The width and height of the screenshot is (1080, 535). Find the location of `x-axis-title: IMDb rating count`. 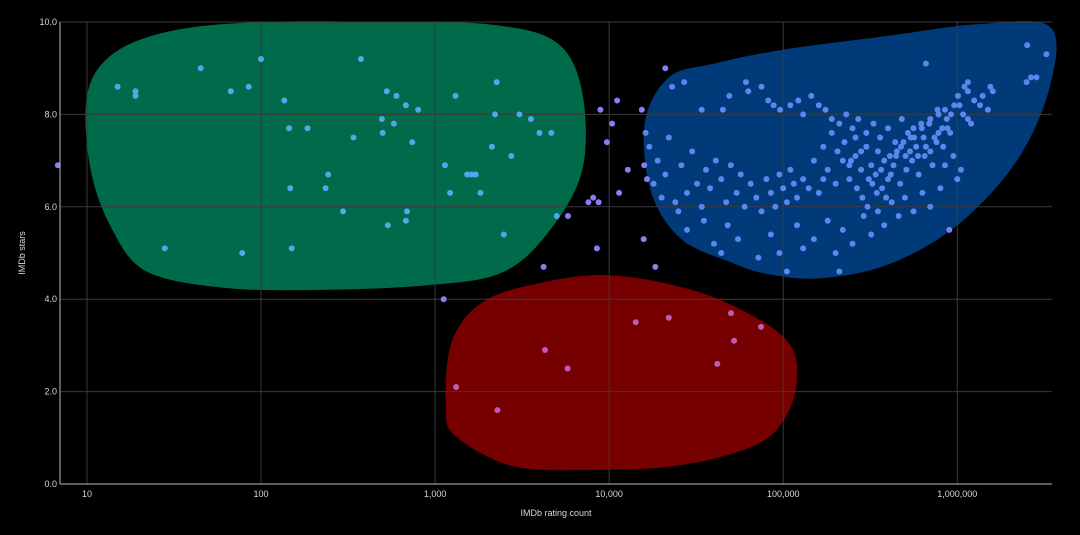

x-axis-title: IMDb rating count is located at coordinates (556, 513).